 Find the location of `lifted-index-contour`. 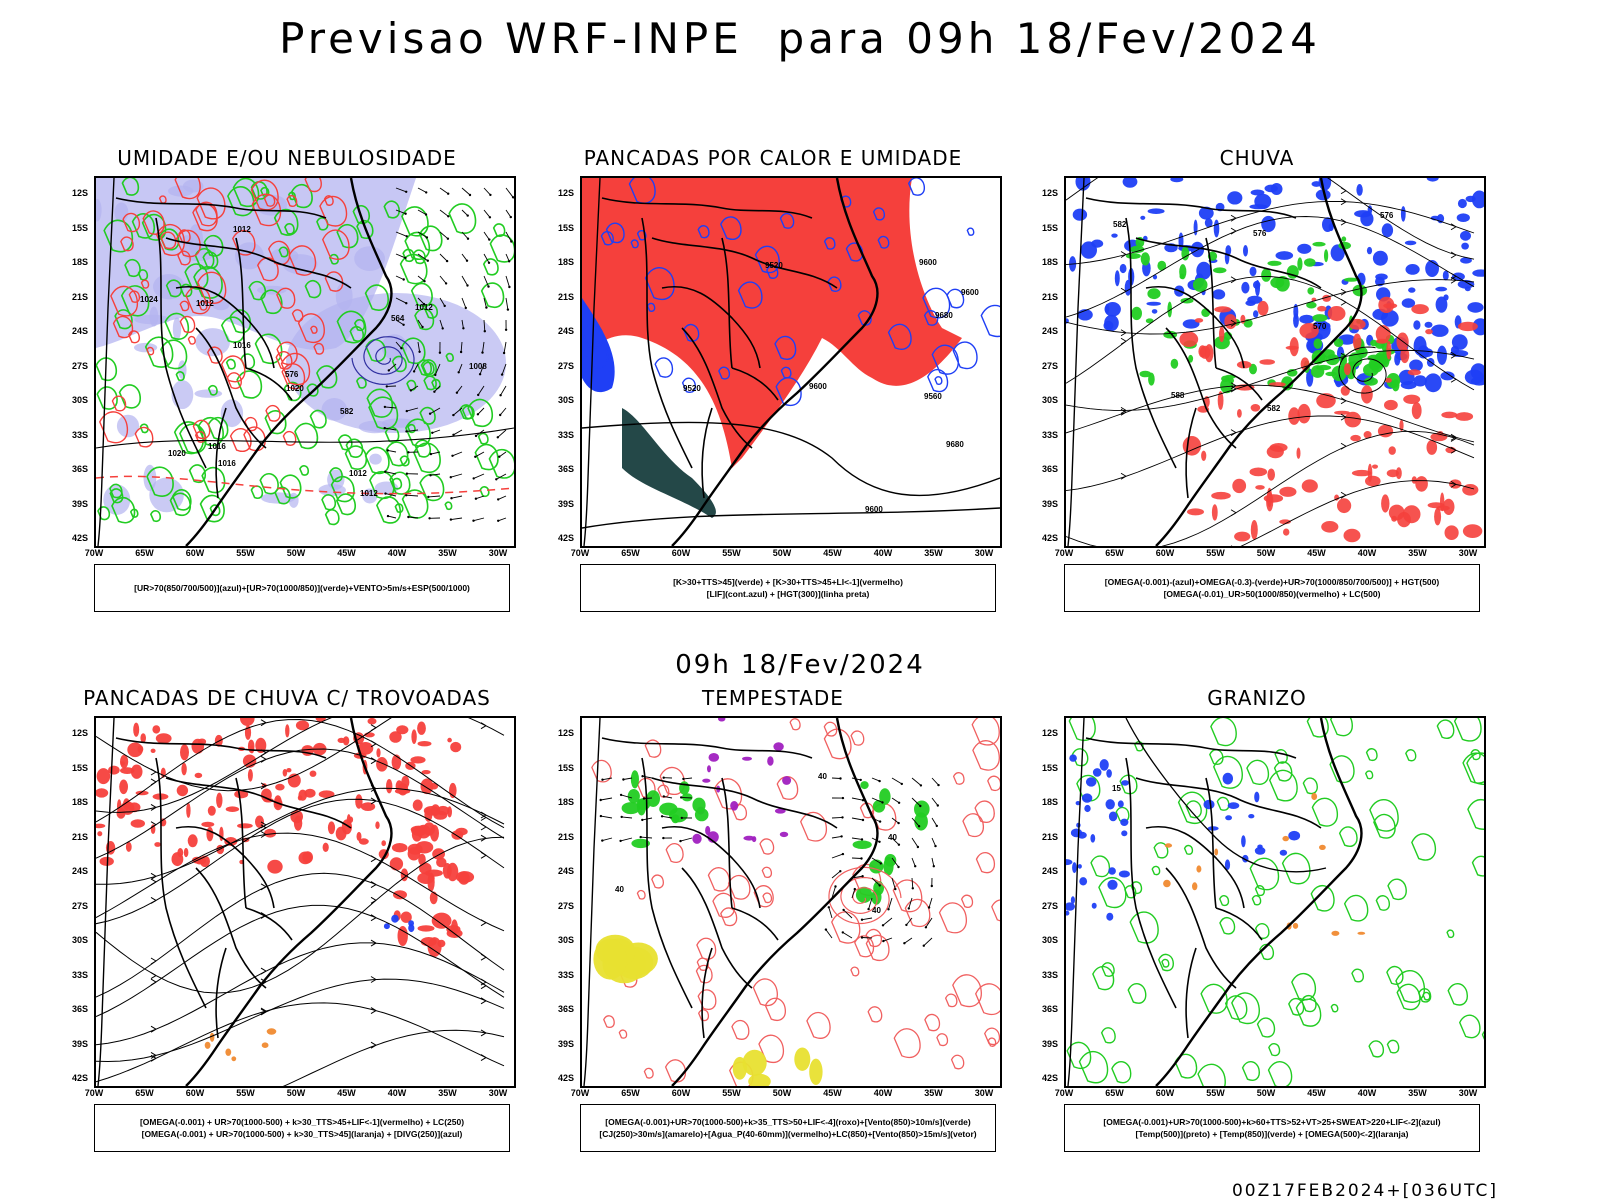

lifted-index-contour is located at coordinates (938, 380).